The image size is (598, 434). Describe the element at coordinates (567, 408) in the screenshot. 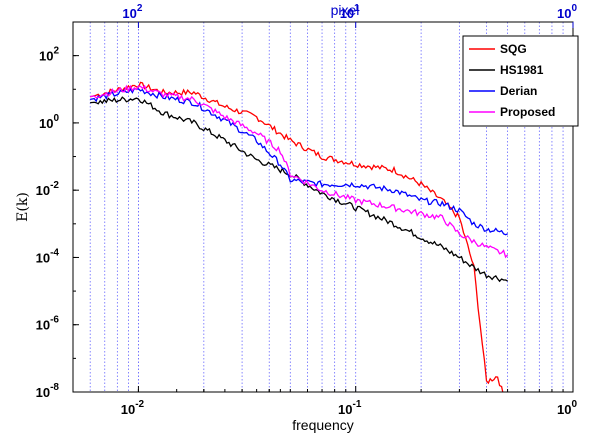

I see `x-tick-label: 10⁰` at that location.